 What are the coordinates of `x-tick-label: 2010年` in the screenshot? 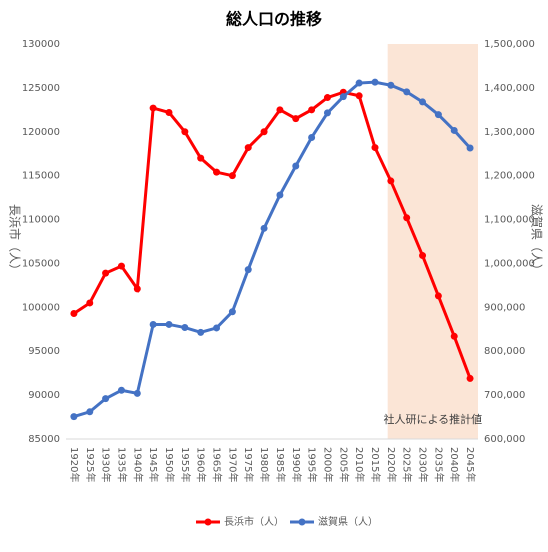 It's located at (359, 464).